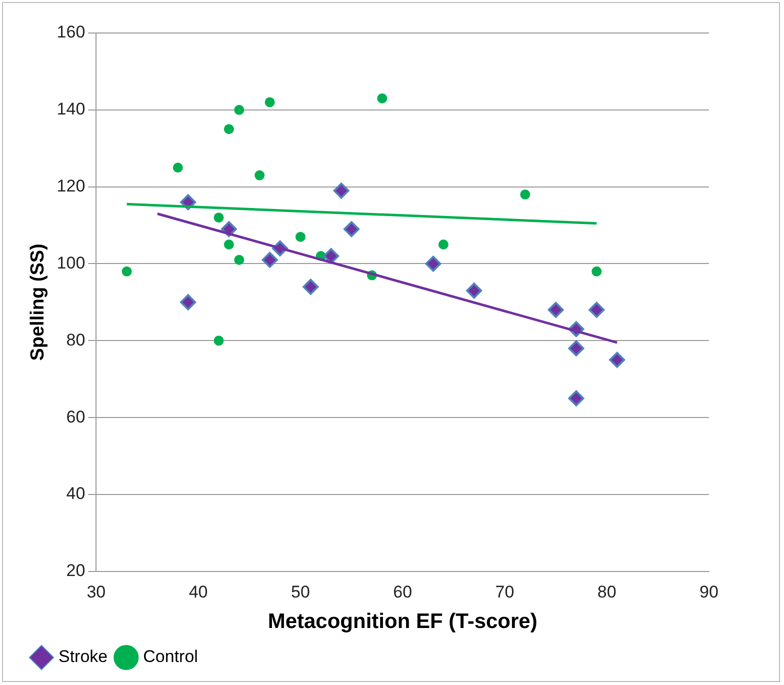 This screenshot has height=685, width=784. What do you see at coordinates (170, 656) in the screenshot?
I see `legend-label: Control` at bounding box center [170, 656].